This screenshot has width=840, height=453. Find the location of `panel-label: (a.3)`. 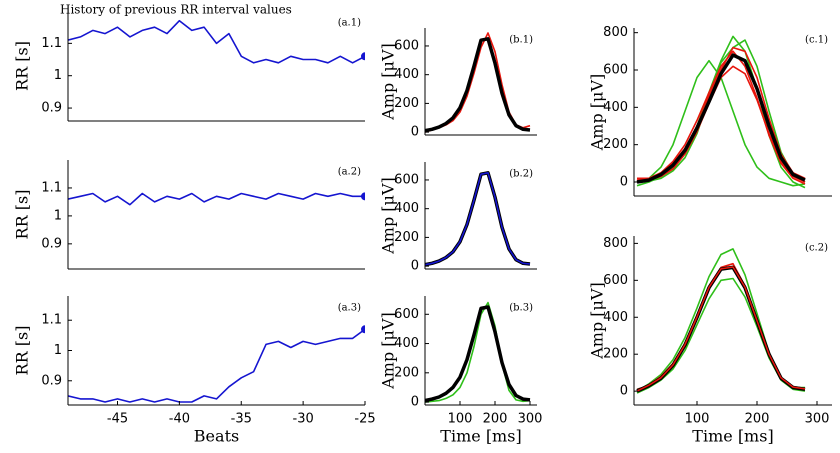

panel-label: (a.3) is located at coordinates (349, 308).